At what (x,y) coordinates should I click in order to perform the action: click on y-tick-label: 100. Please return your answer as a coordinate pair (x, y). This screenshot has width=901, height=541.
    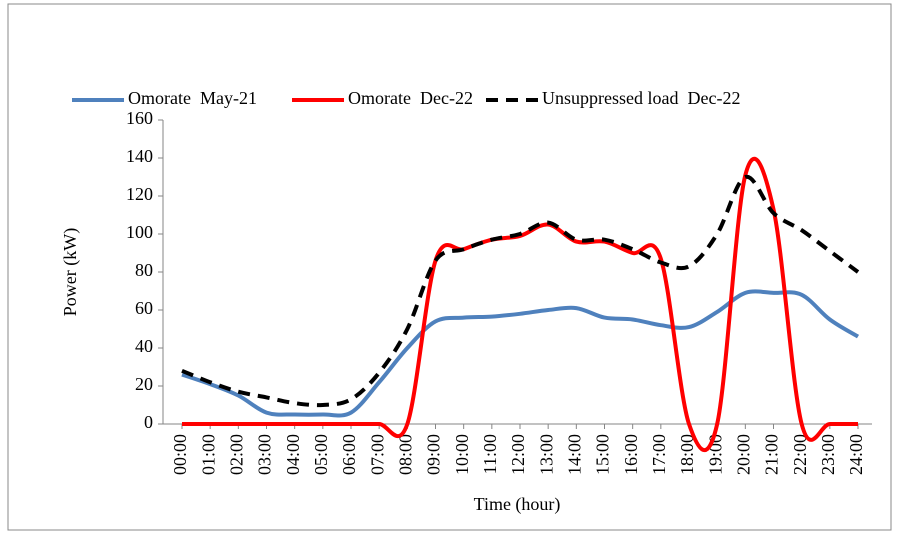
    Looking at the image, I should click on (139, 232).